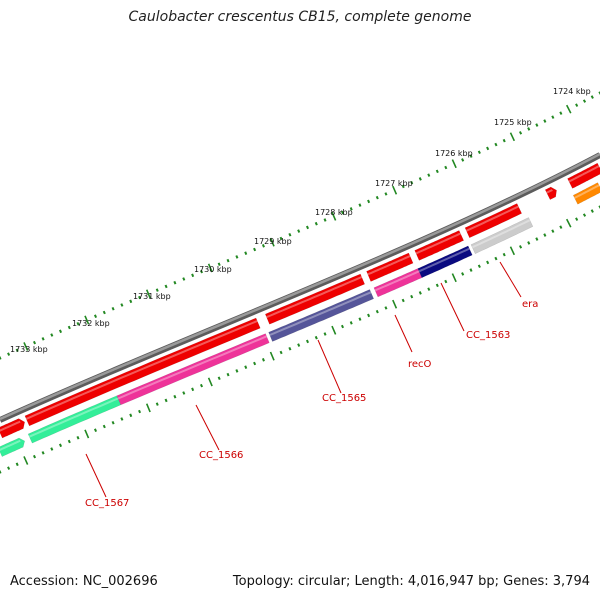 The image size is (600, 600). I want to click on tick-label-1727: 1727 kbp, so click(394, 183).